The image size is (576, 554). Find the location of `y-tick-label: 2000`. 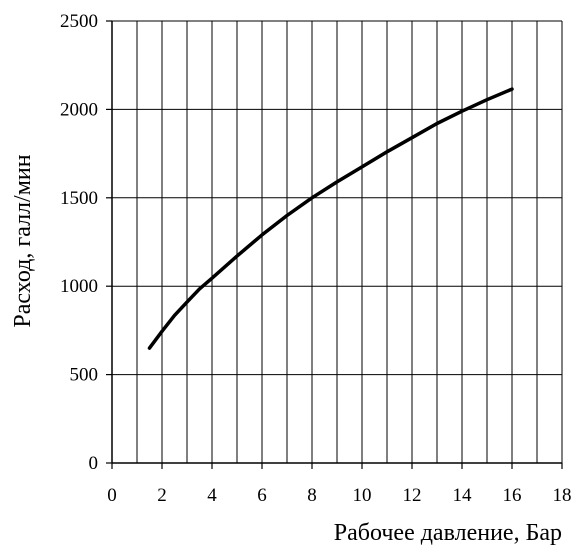

y-tick-label: 2000 is located at coordinates (79, 109).